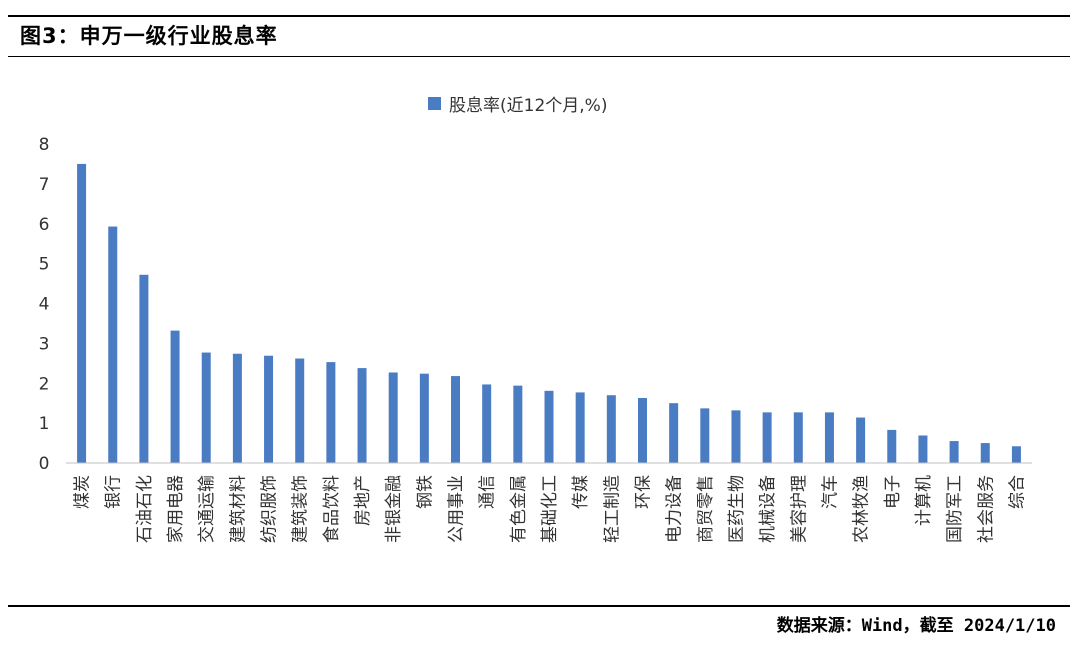 The image size is (1080, 648). I want to click on x-tick-label: 农林牧渔, so click(862, 509).